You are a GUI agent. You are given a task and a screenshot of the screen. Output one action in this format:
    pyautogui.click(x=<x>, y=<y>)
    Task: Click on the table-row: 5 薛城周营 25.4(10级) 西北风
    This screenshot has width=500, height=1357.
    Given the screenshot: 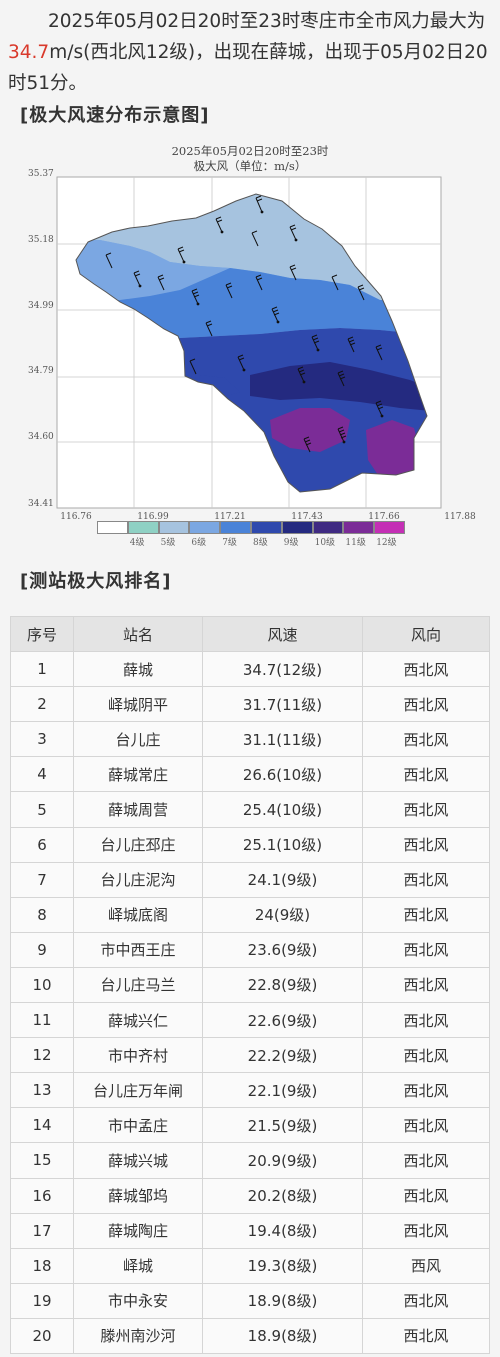 What is the action you would take?
    pyautogui.click(x=250, y=809)
    